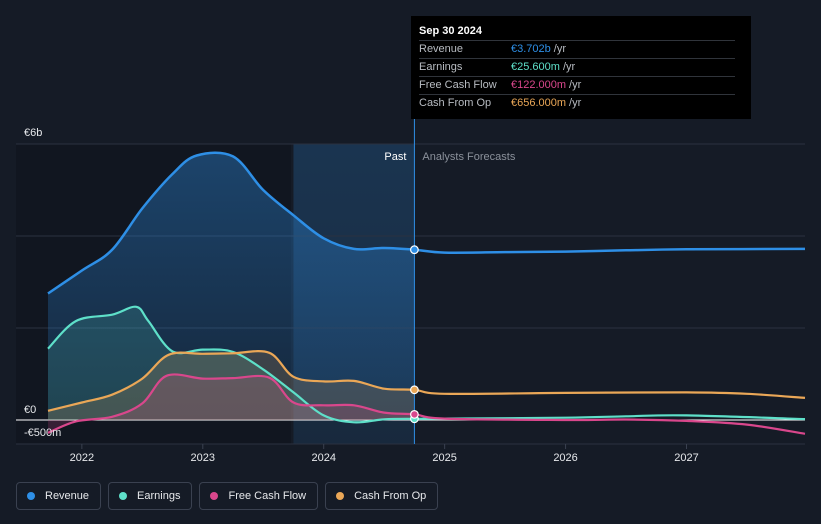  I want to click on tooltip-row-name: Free Cash Flow, so click(458, 85).